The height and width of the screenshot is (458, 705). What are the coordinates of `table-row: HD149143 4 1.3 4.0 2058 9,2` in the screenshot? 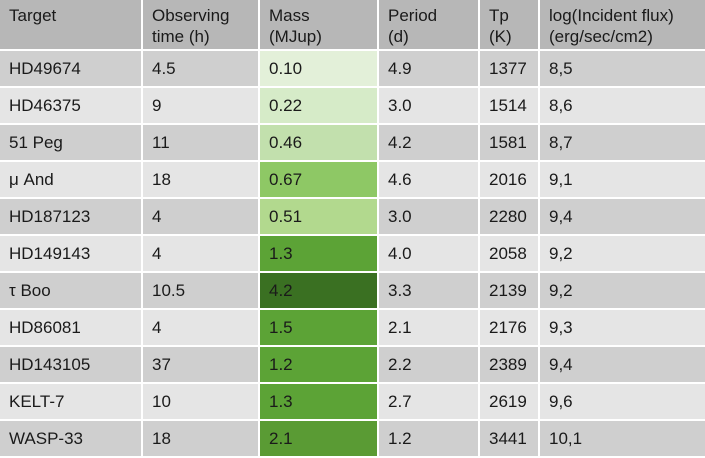 It's located at (352, 254).